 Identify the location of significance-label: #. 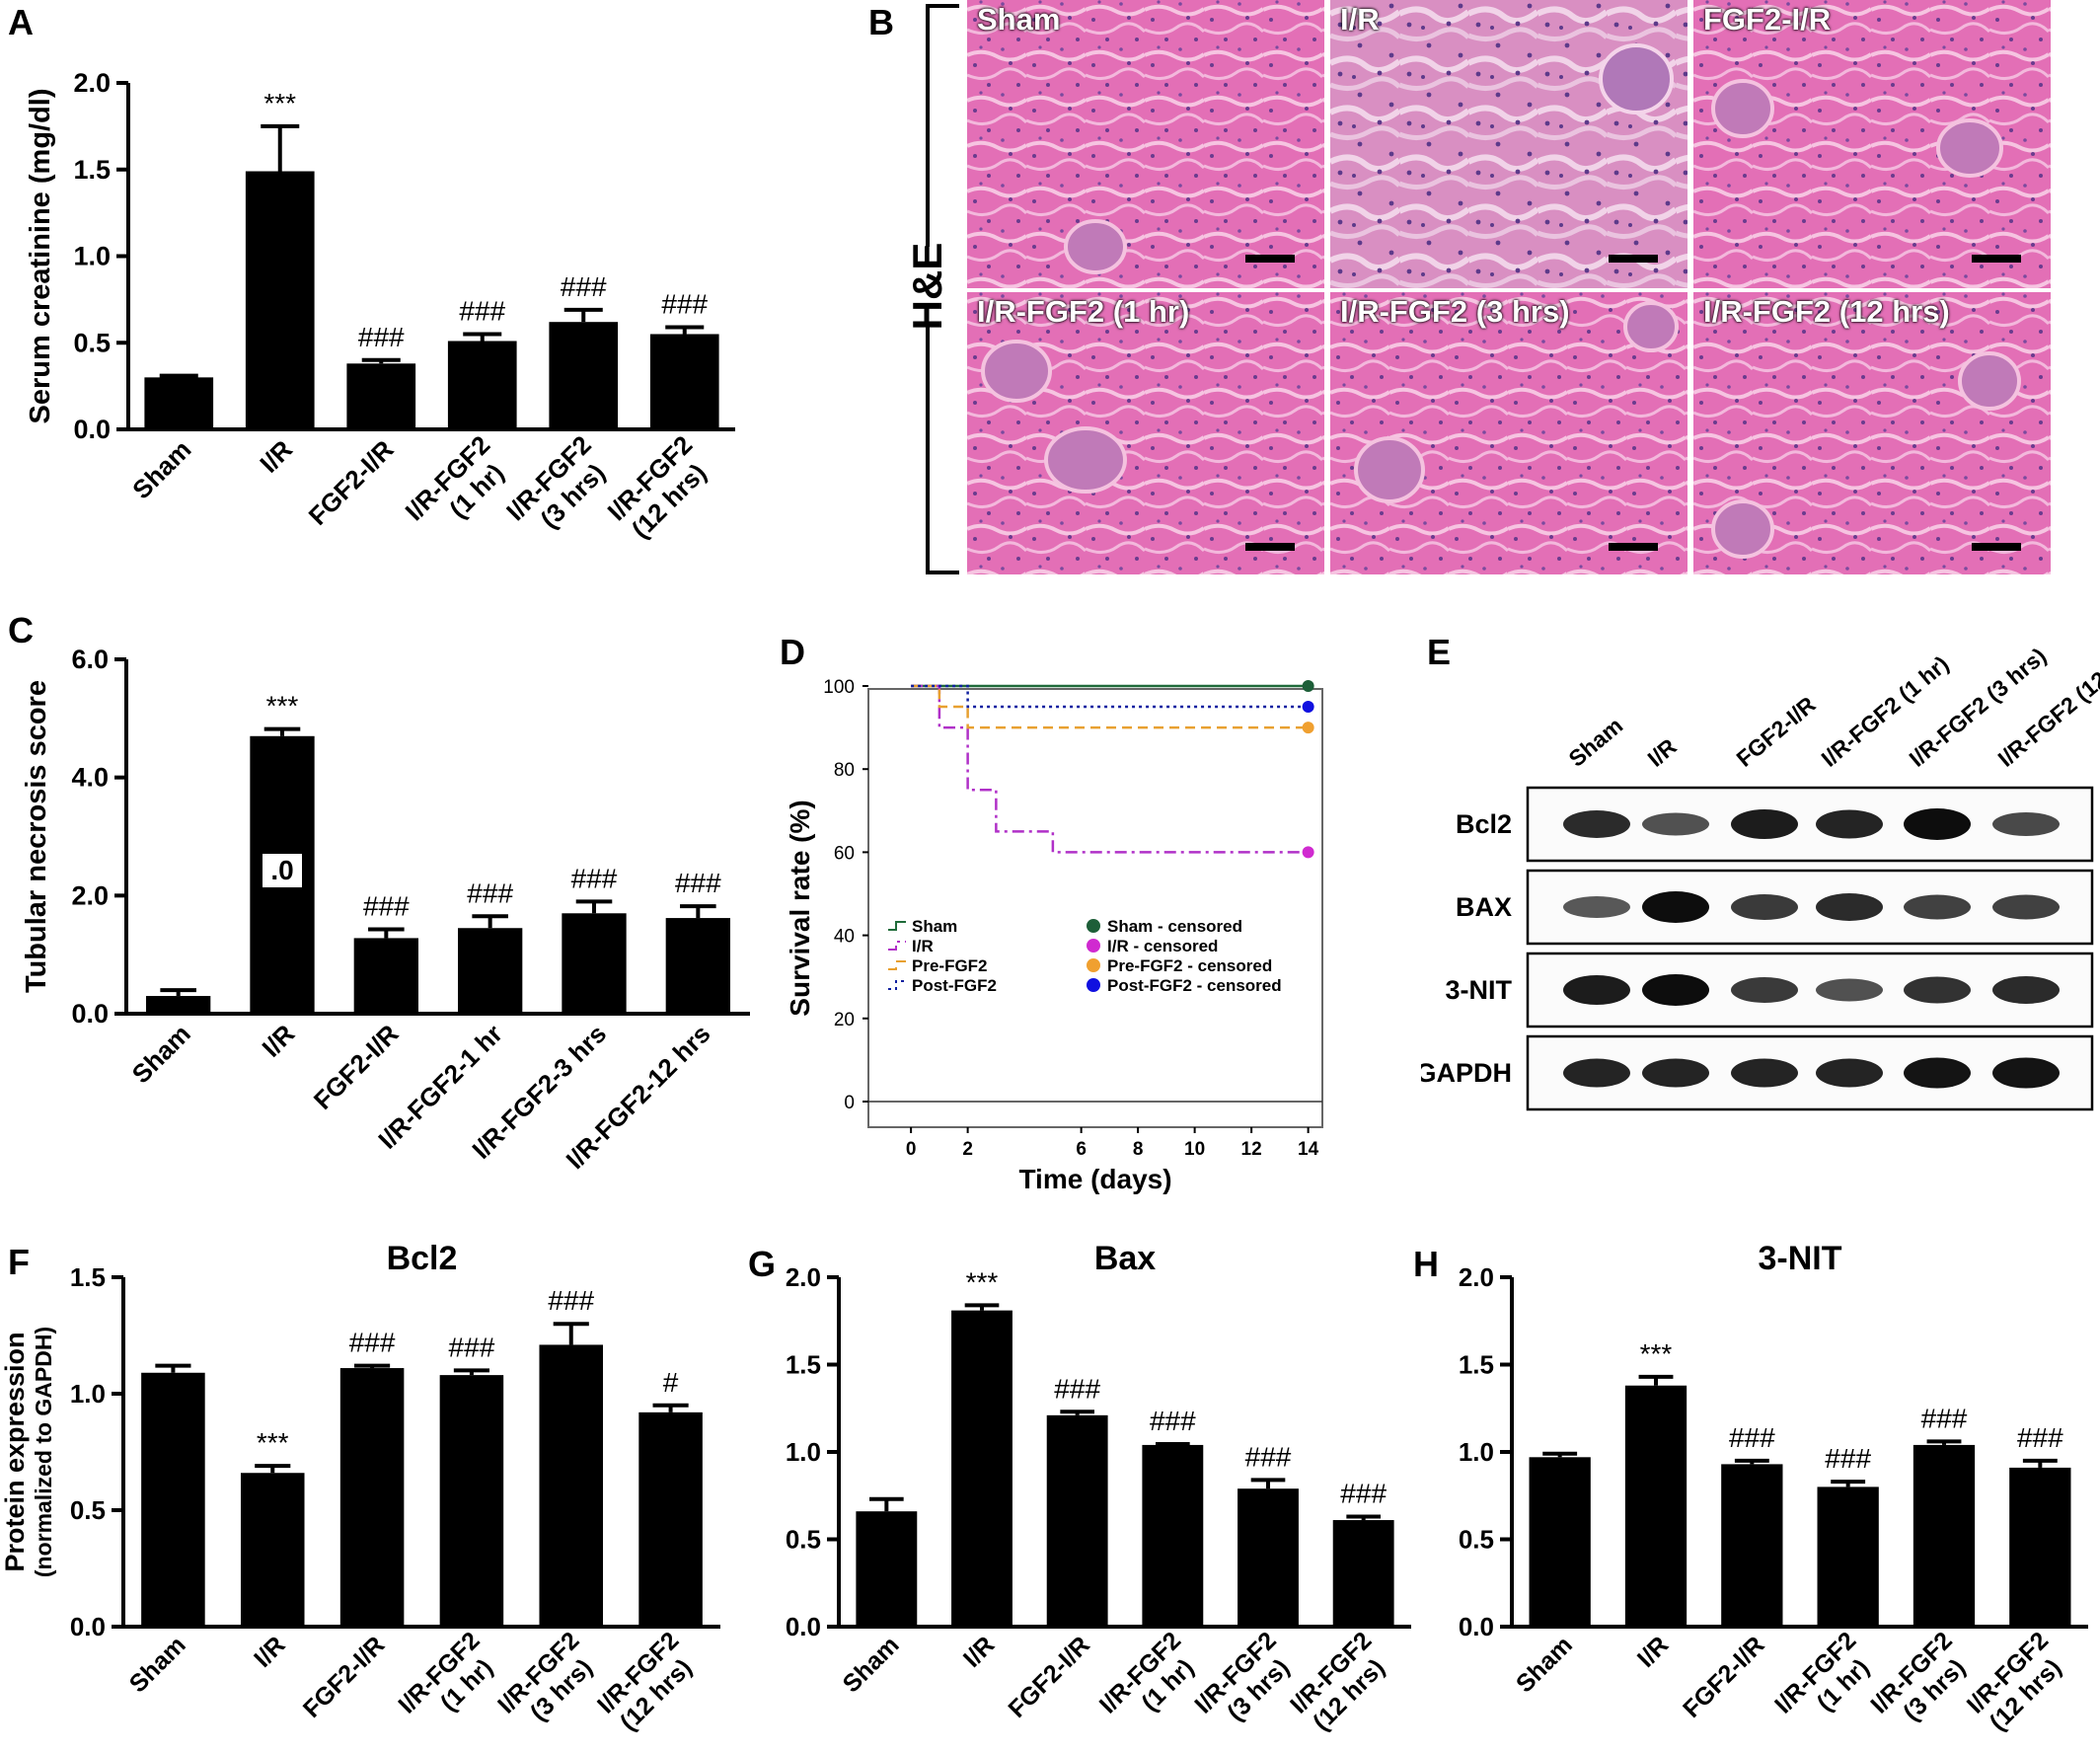
(671, 1383).